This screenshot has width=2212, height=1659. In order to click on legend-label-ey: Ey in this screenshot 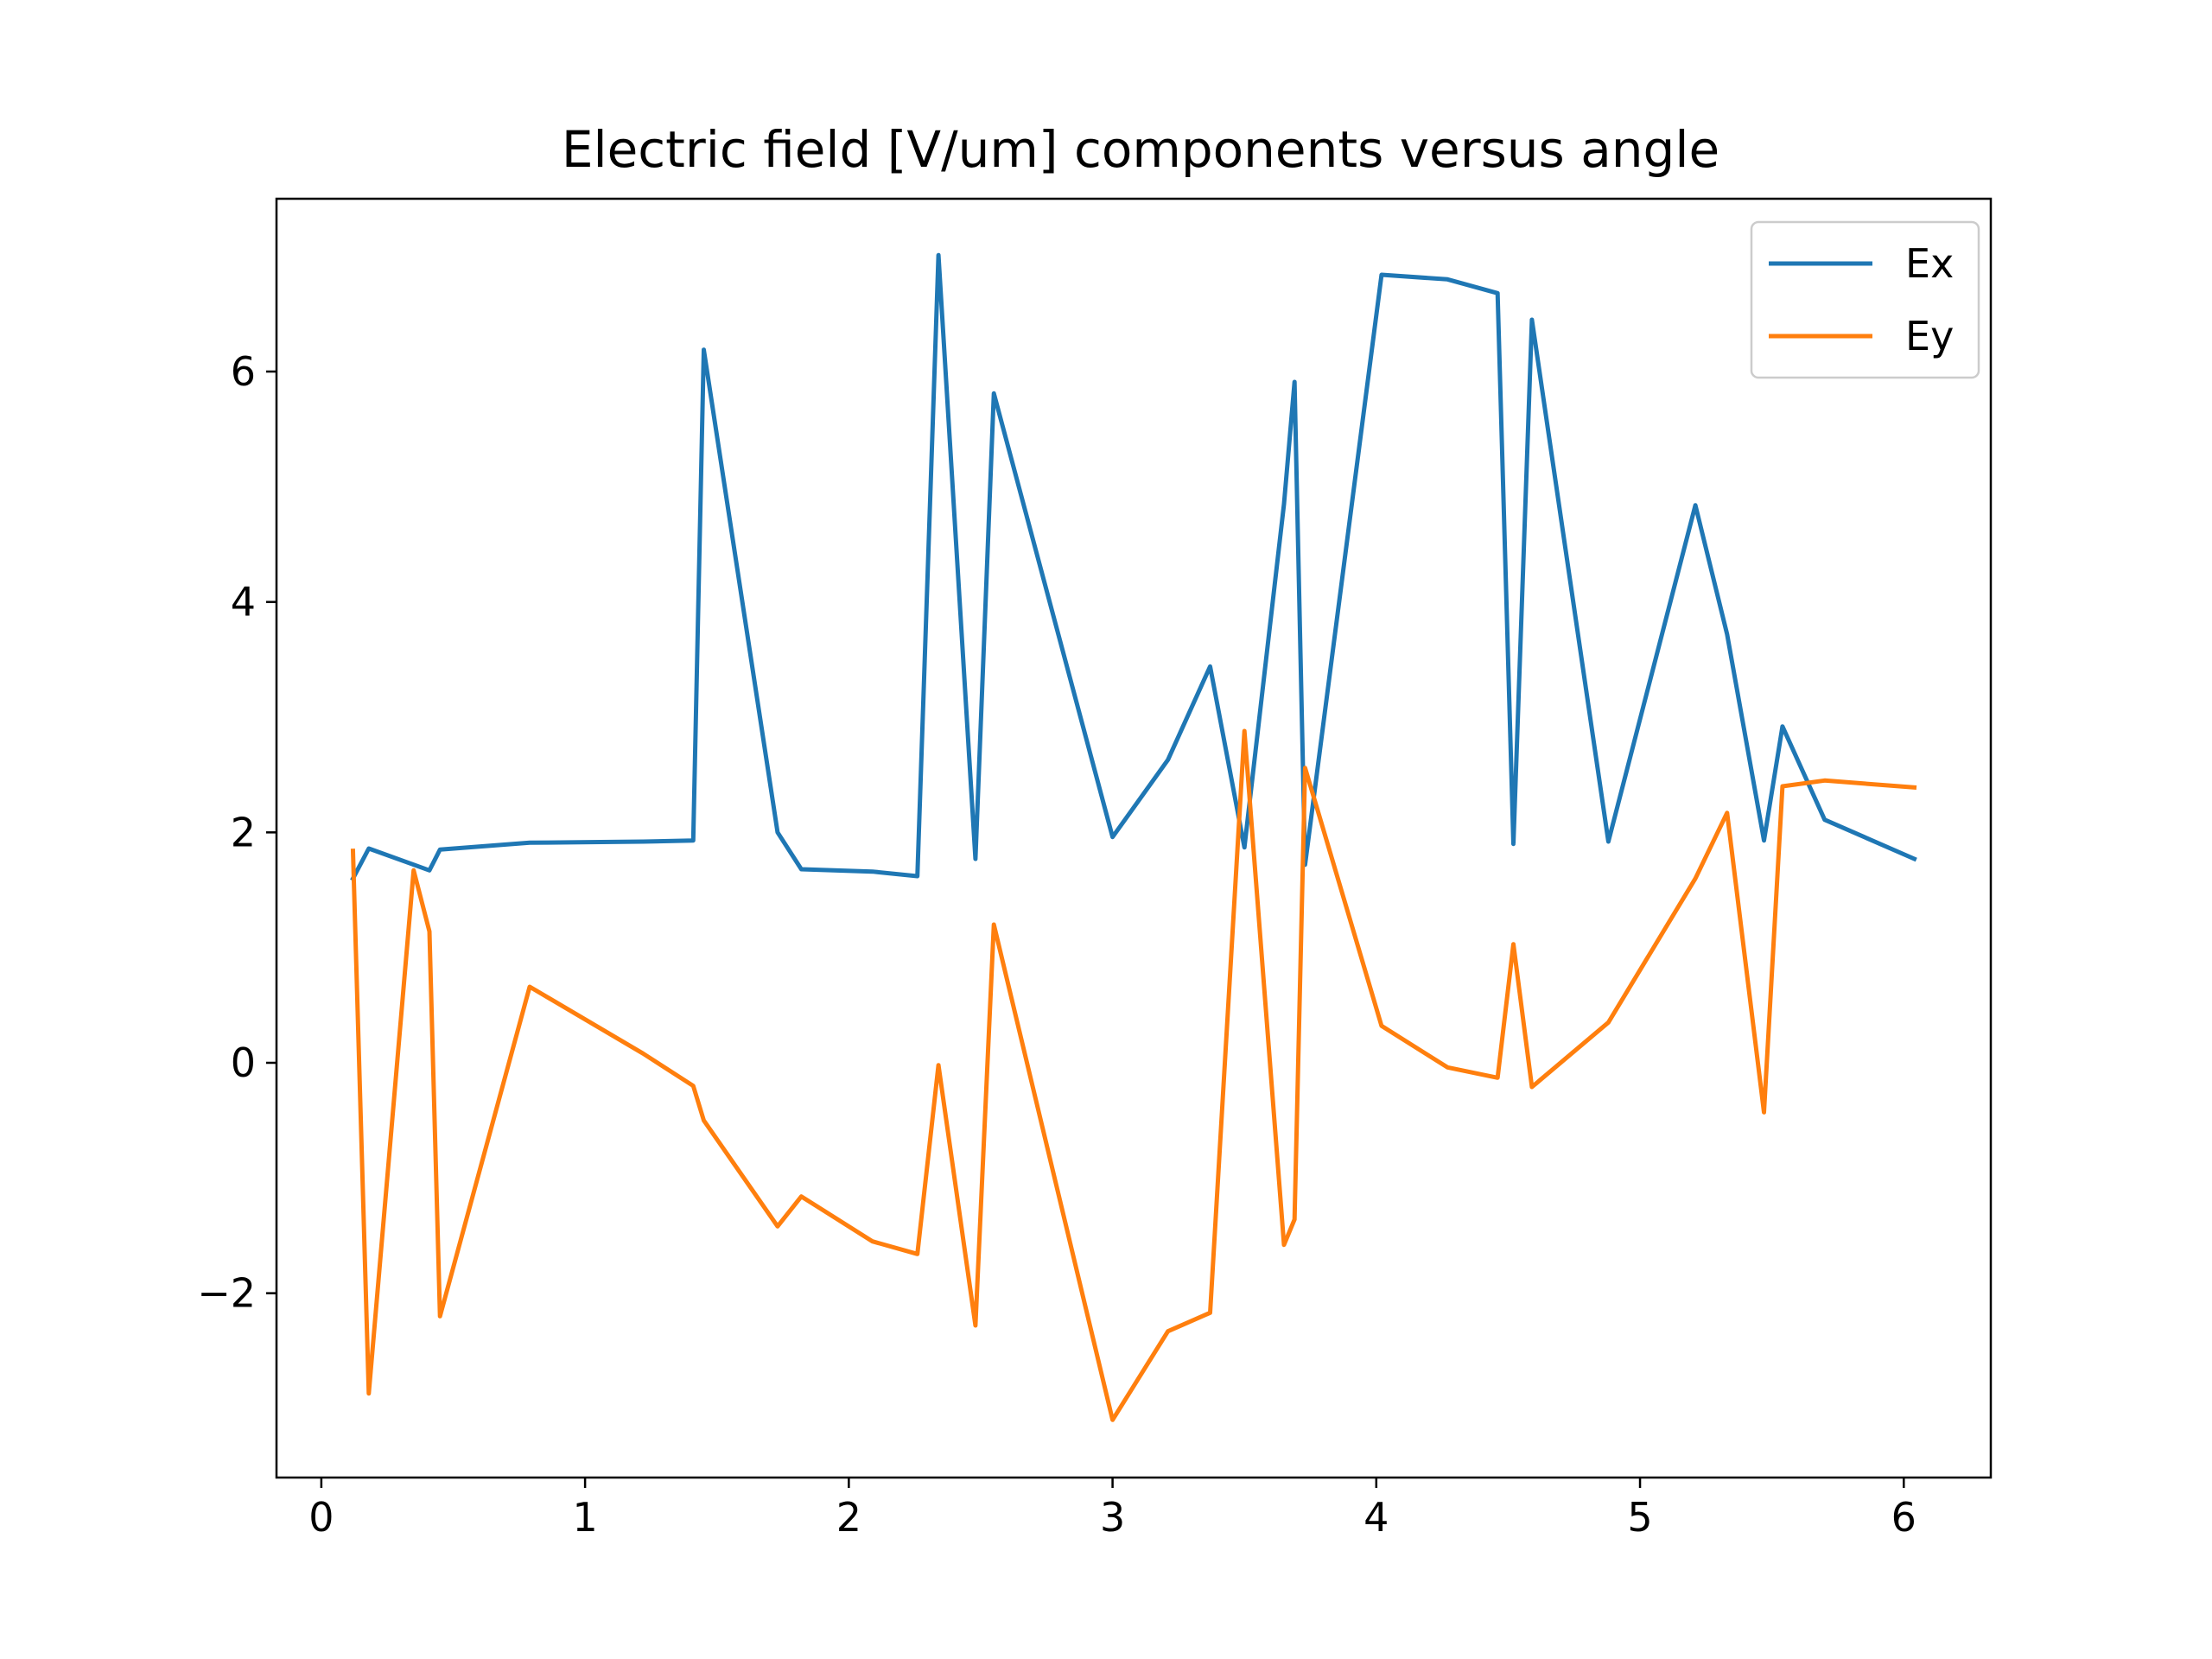, I will do `click(1929, 336)`.